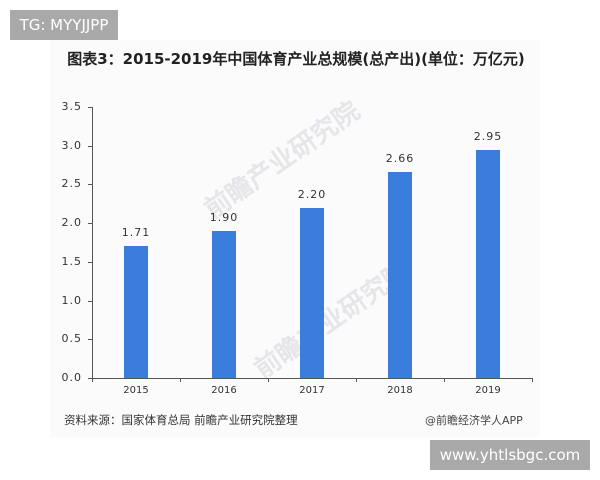 The height and width of the screenshot is (480, 600). Describe the element at coordinates (400, 390) in the screenshot. I see `x-tick-label: 2018` at that location.